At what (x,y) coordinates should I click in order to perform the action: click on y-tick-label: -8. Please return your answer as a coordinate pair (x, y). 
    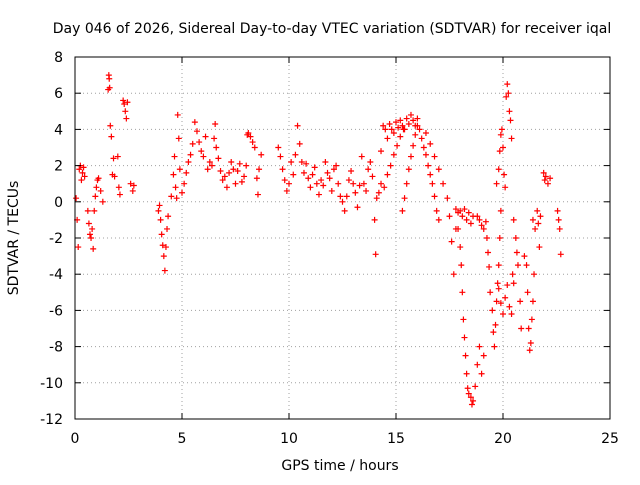
    Looking at the image, I should click on (56, 348).